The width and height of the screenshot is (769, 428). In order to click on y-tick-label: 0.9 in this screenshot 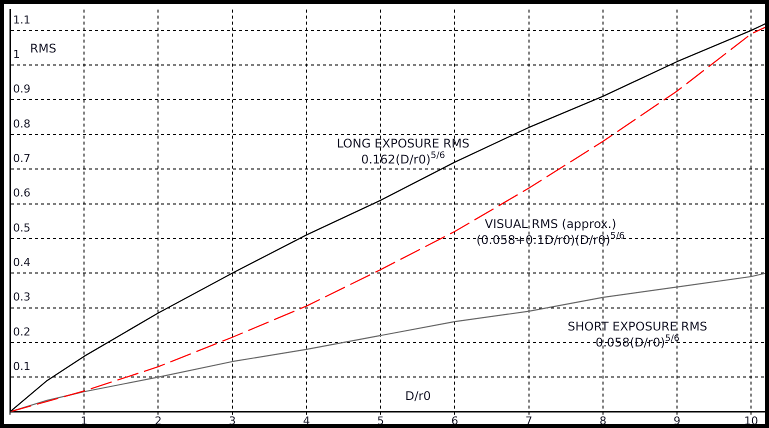, I will do `click(21, 89)`.